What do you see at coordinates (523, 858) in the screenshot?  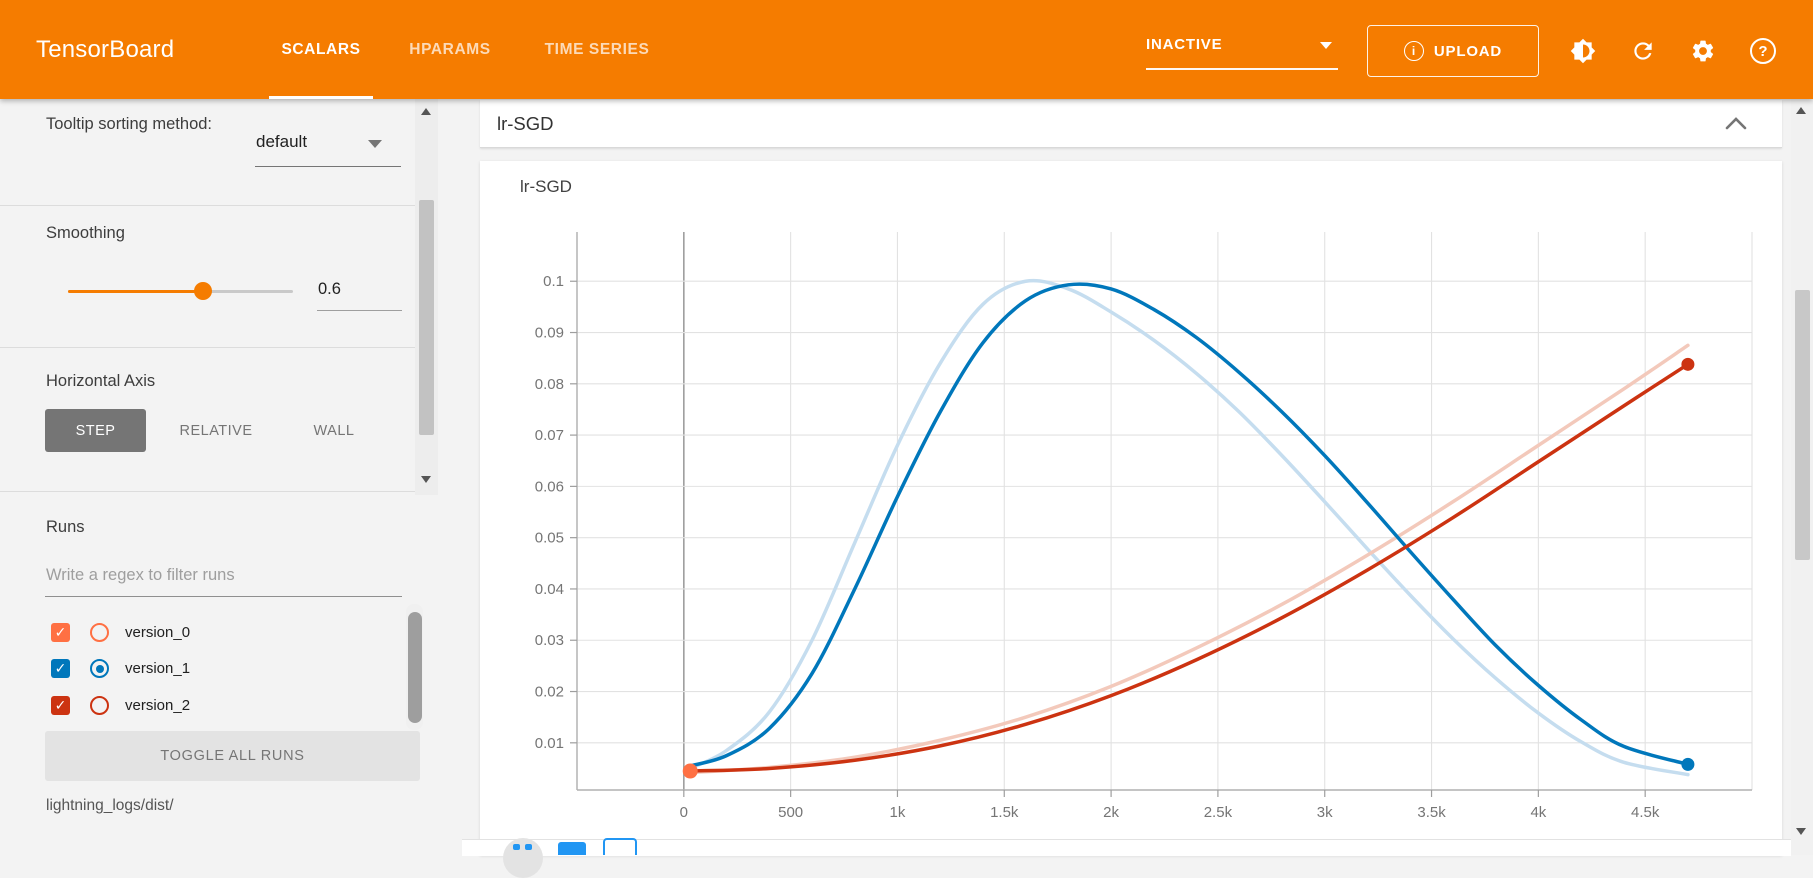 I see `card-action-button` at bounding box center [523, 858].